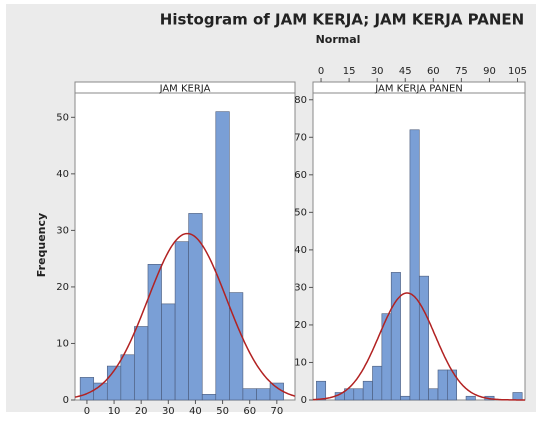 Image resolution: width=536 pixels, height=437 pixels. What do you see at coordinates (300, 100) in the screenshot?
I see `y-tick-label: 80` at bounding box center [300, 100].